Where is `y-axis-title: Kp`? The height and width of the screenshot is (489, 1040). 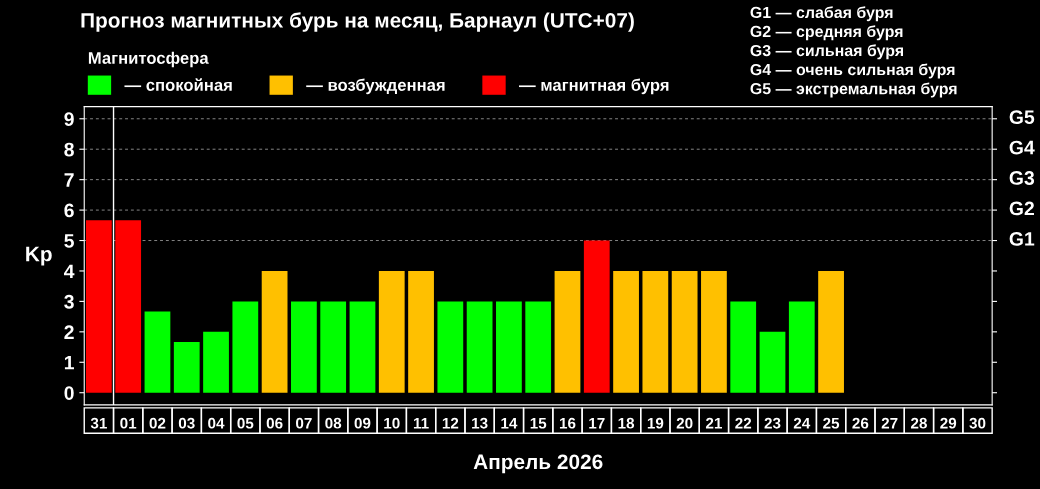
y-axis-title: Kp is located at coordinates (39, 256).